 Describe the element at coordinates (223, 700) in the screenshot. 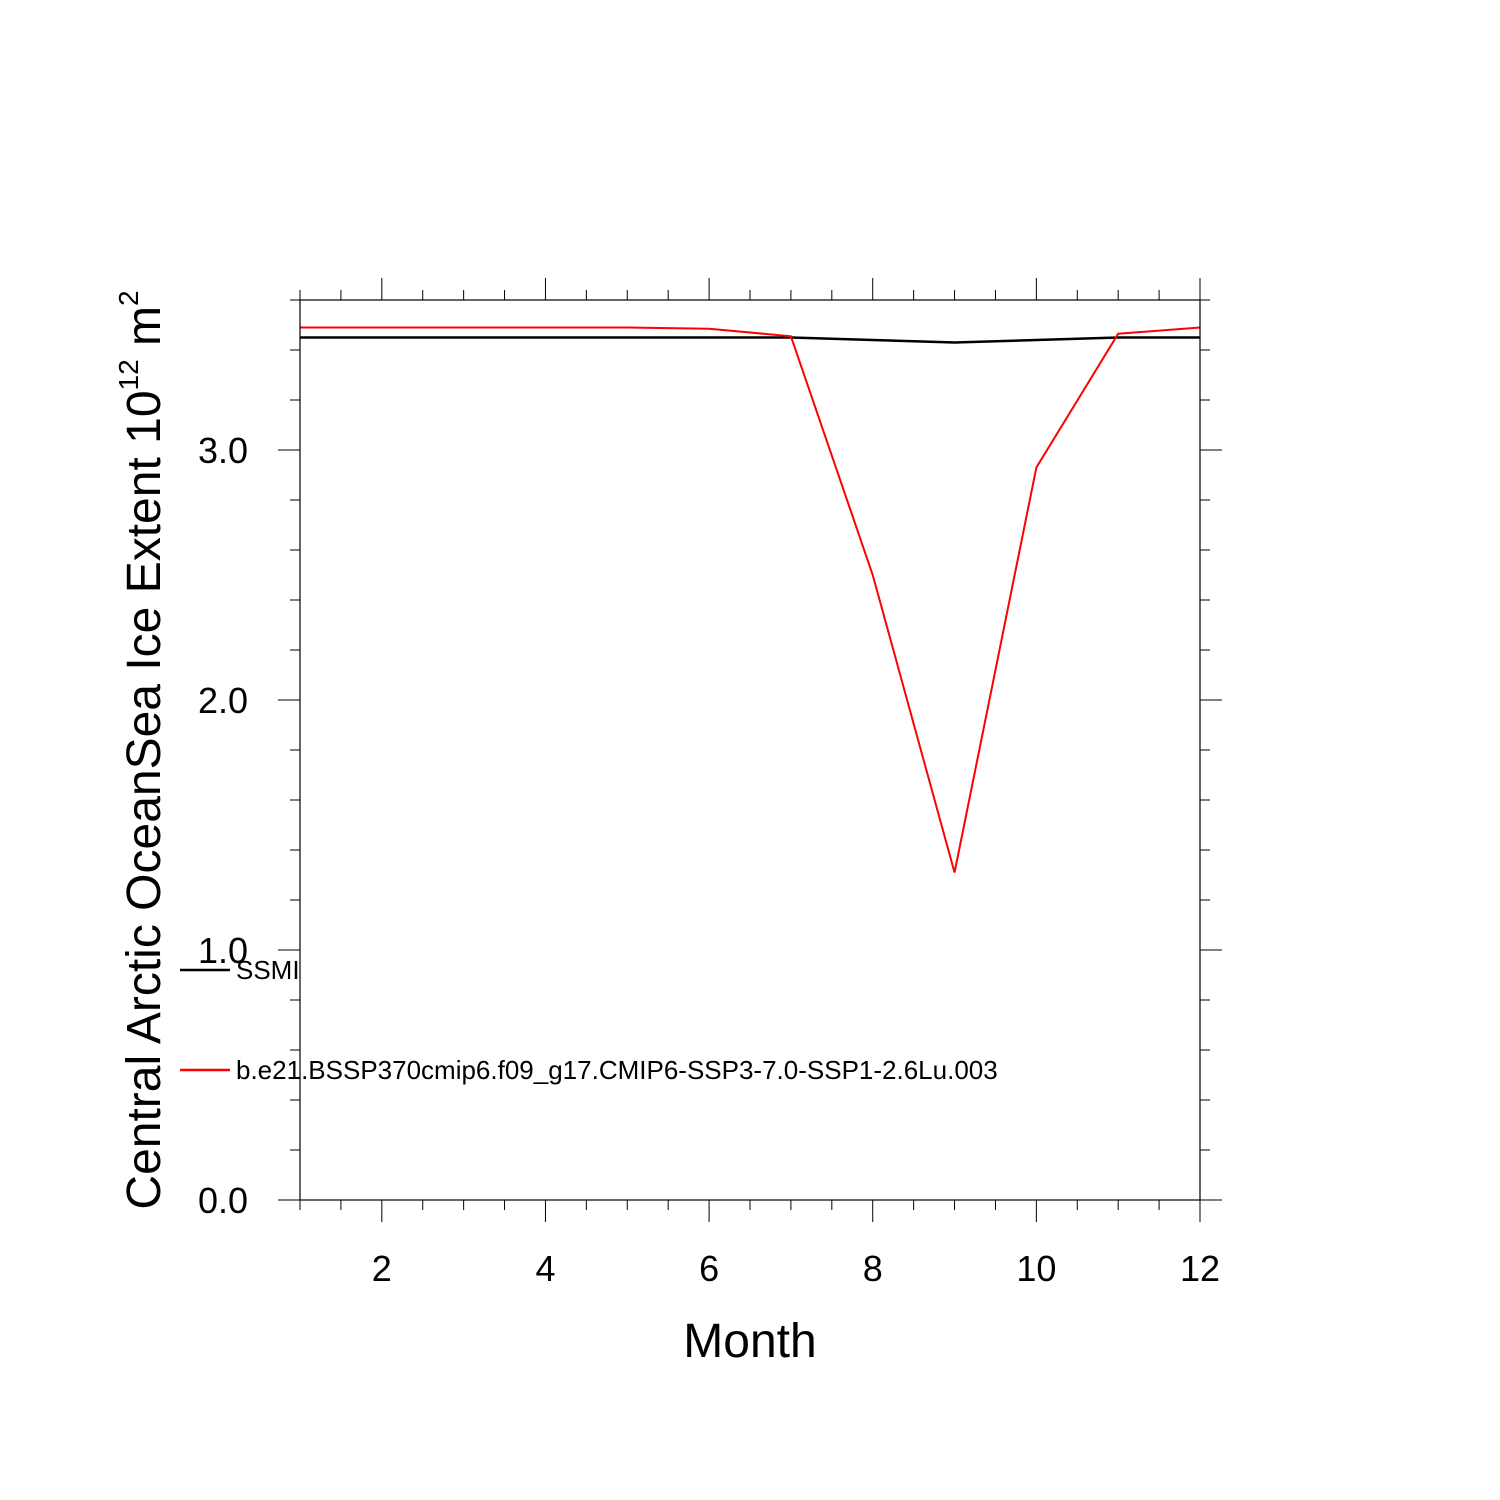

I see `y-tick-label: 2.0` at that location.